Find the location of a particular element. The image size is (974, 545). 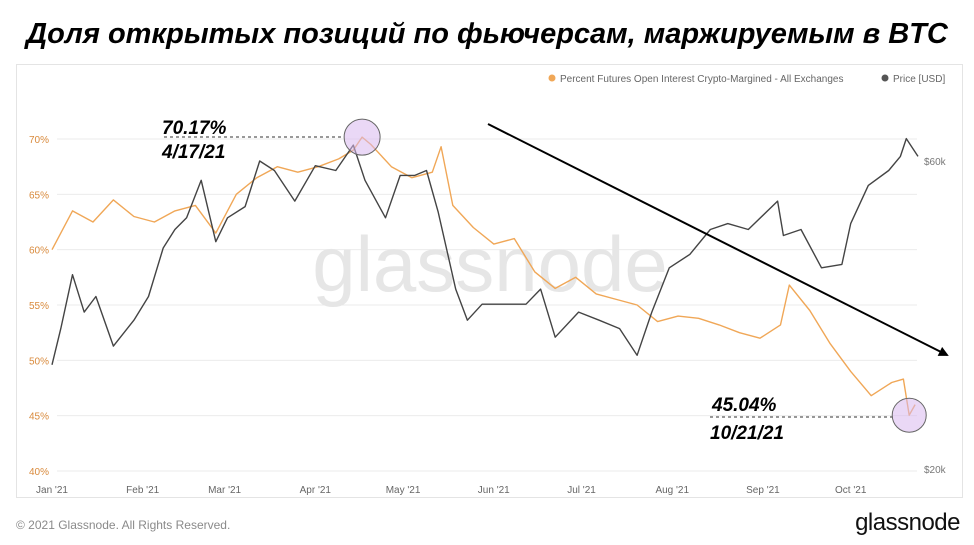

y-left-tick-label: 55% is located at coordinates (39, 306).